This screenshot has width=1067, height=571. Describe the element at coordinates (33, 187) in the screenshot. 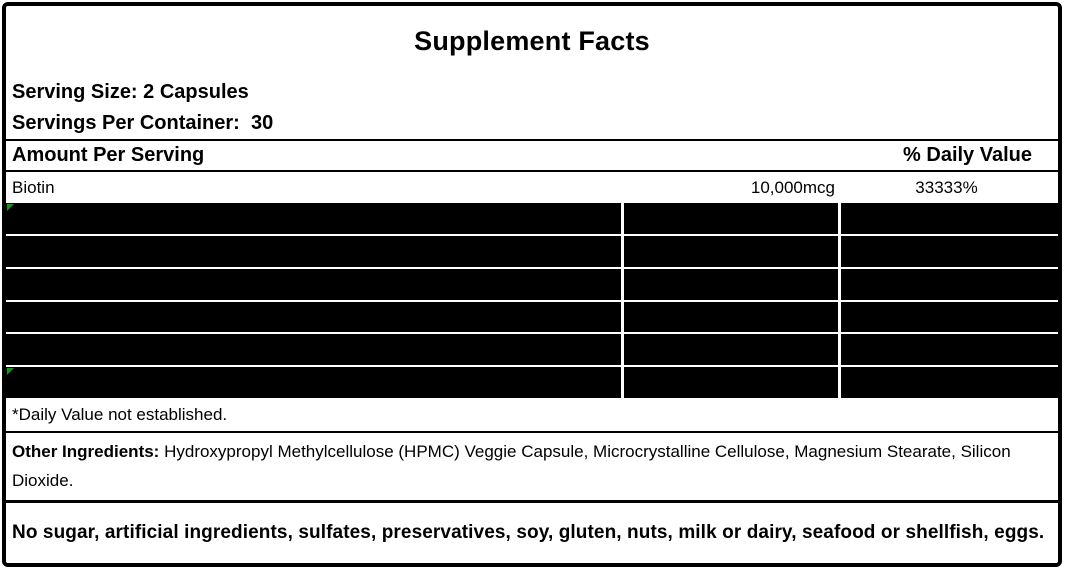

I see `nutrient-name: Biotin` at that location.